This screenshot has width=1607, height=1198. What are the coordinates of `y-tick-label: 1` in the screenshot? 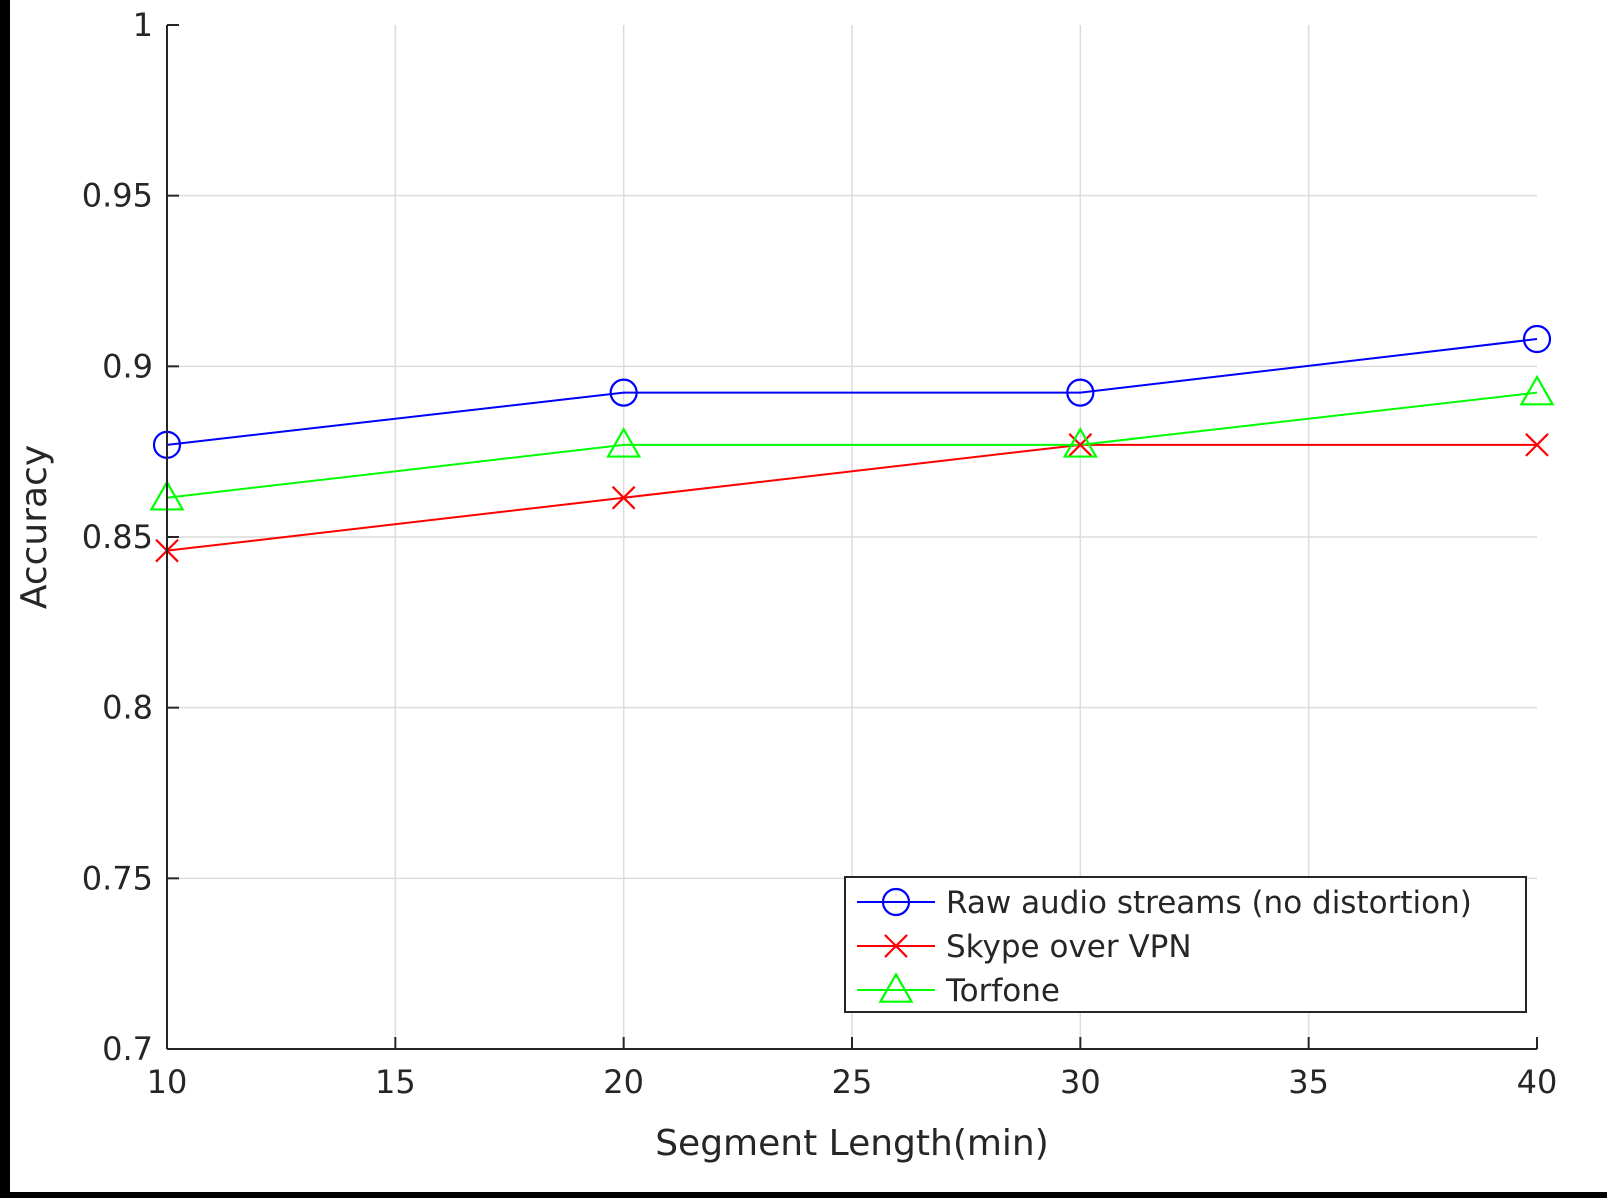 It's located at (143, 25).